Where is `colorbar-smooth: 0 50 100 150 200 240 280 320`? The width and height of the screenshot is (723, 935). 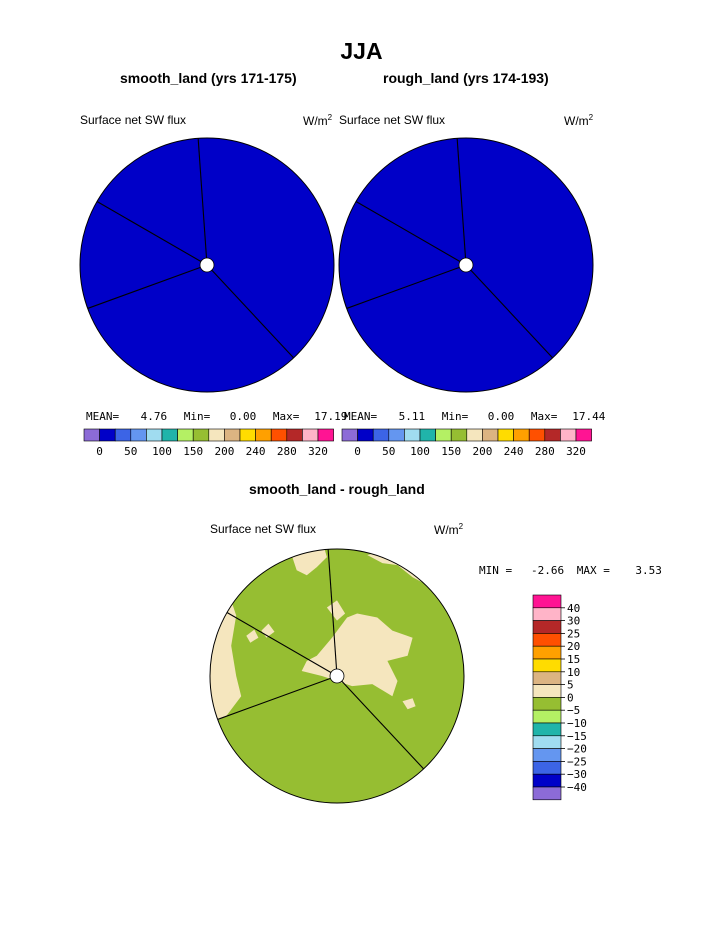 colorbar-smooth: 0 50 100 150 200 240 280 320 is located at coordinates (208, 443).